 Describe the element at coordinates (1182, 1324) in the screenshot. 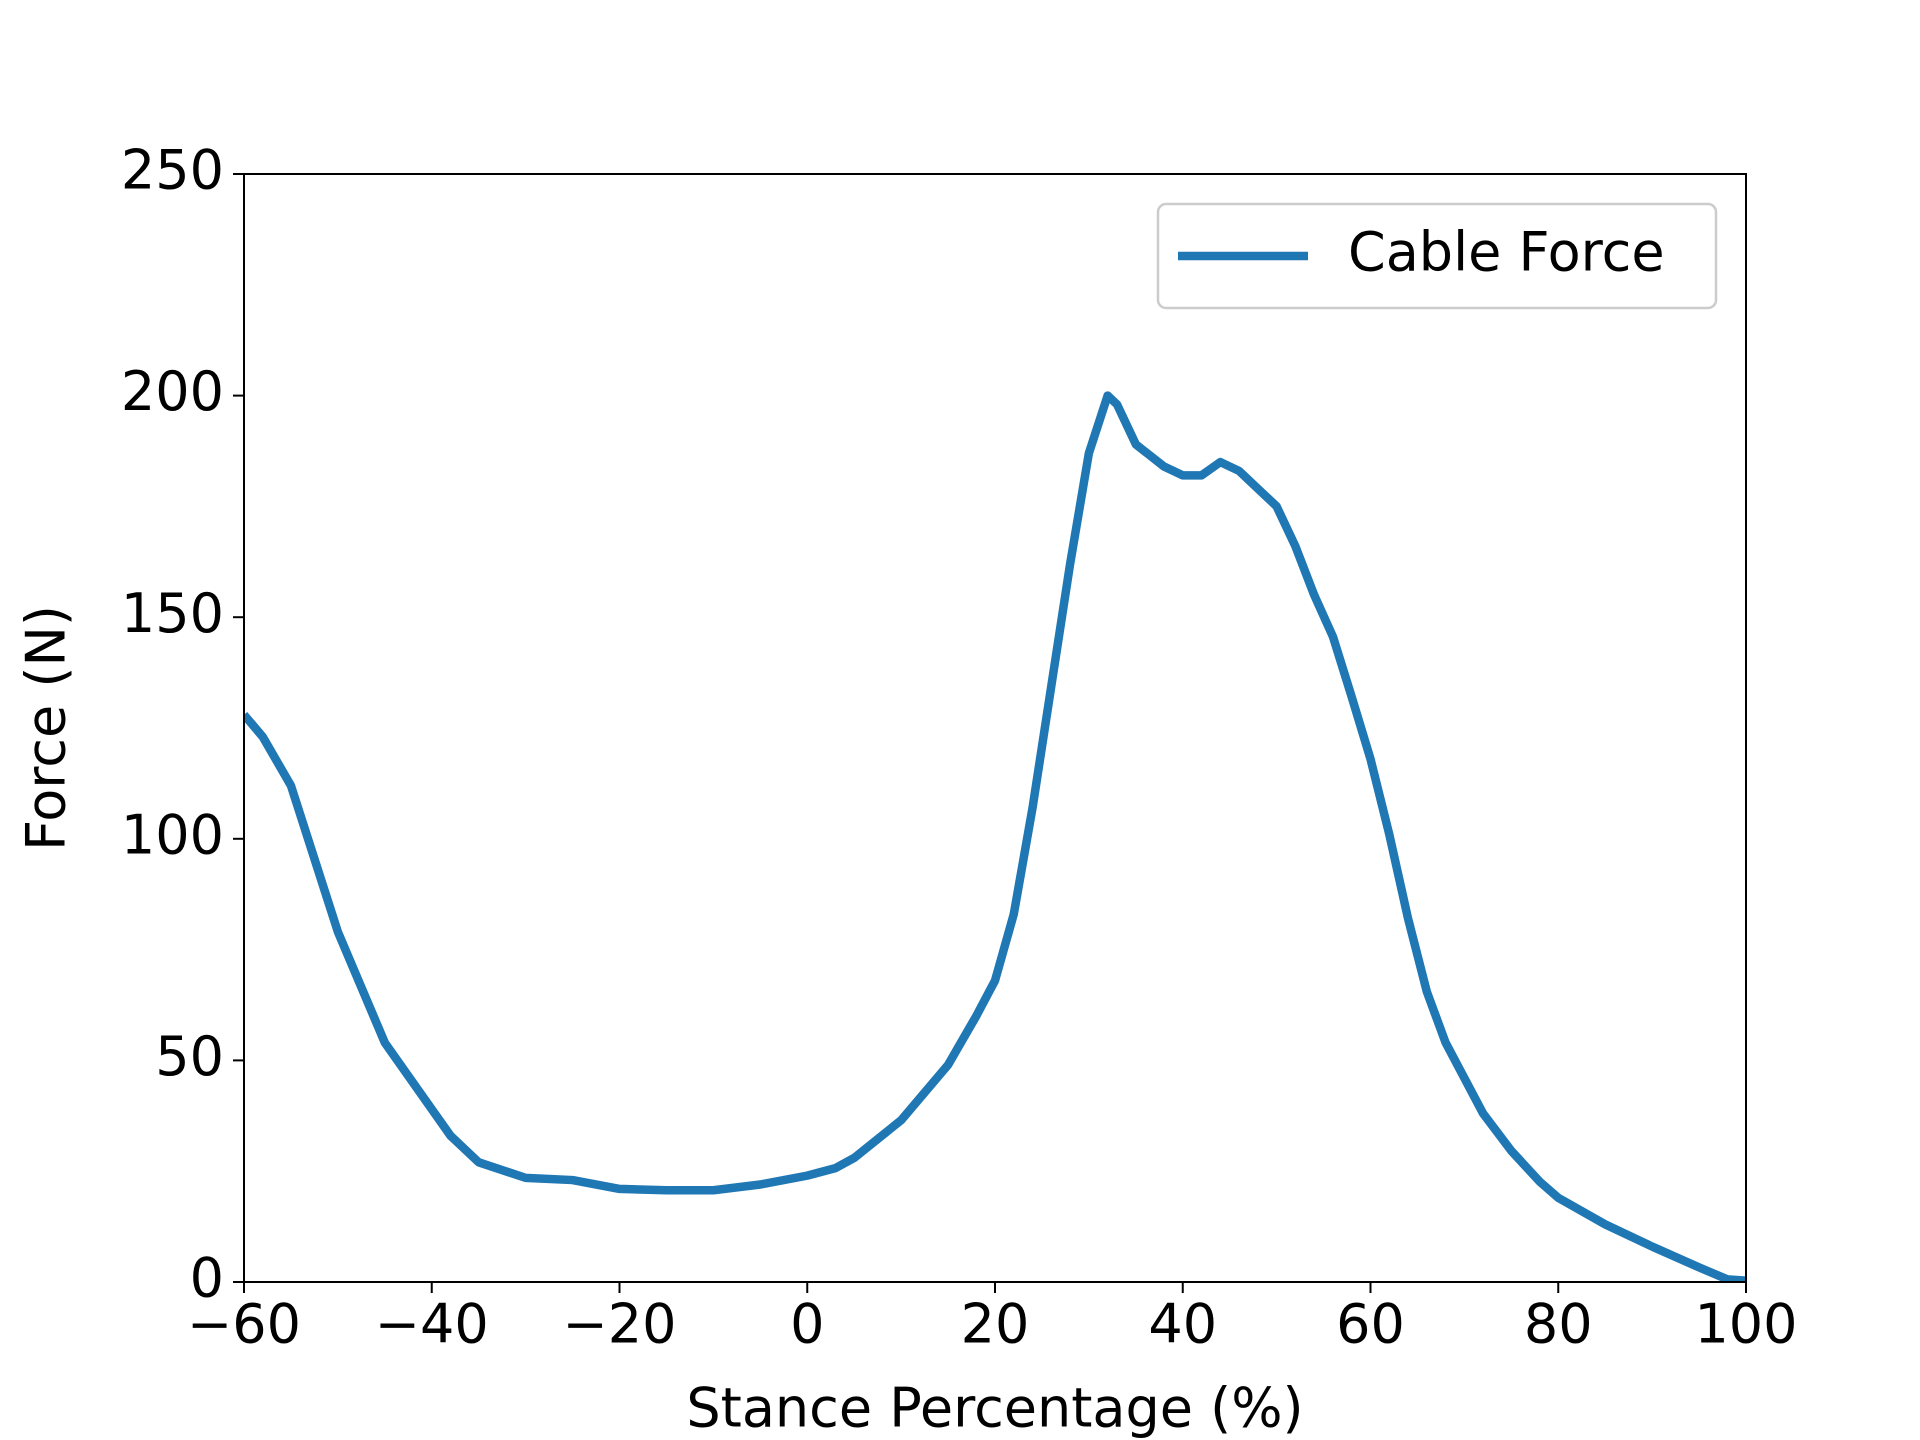

I see `x-tick-label: 40` at that location.